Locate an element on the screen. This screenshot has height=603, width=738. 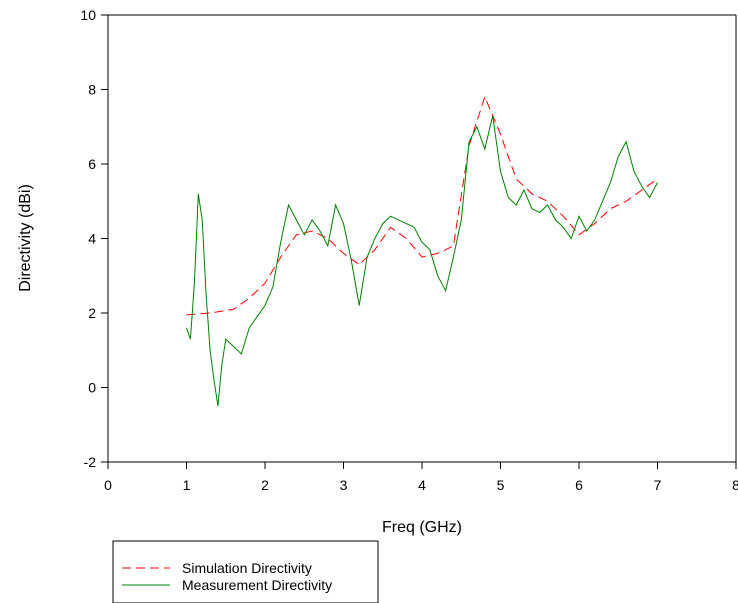
legend-box is located at coordinates (245, 571).